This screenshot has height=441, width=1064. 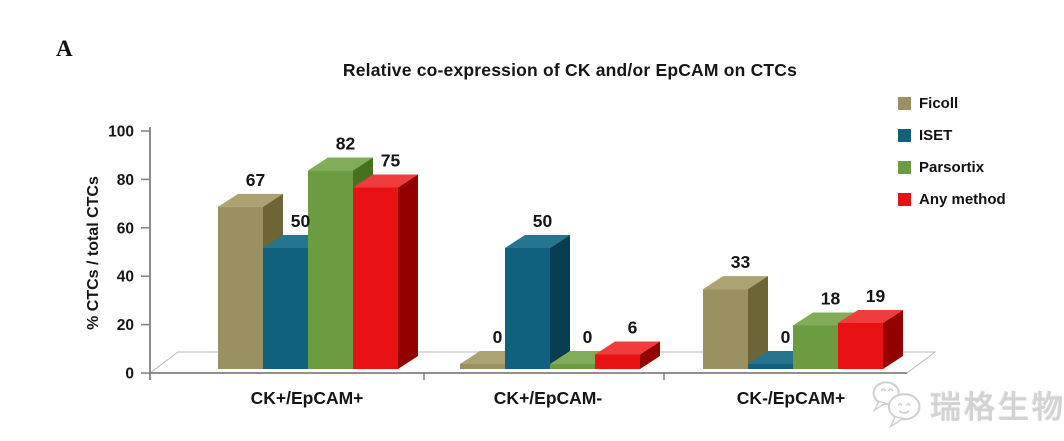 I want to click on bar-value-label: 19, so click(x=876, y=296).